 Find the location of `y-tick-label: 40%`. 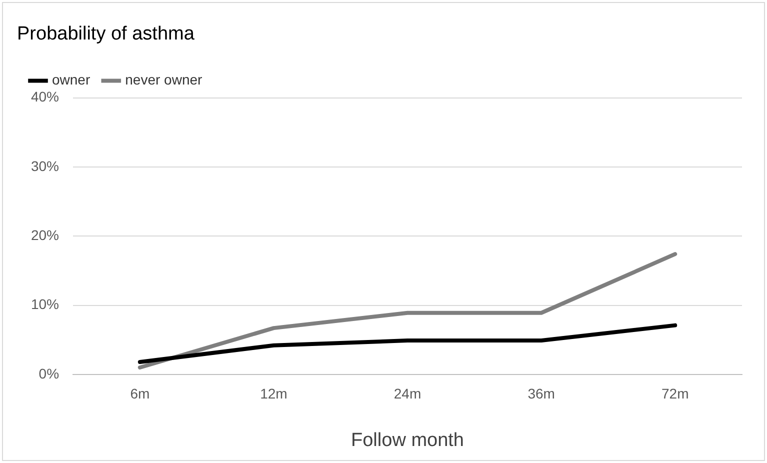

y-tick-label: 40% is located at coordinates (45, 96).